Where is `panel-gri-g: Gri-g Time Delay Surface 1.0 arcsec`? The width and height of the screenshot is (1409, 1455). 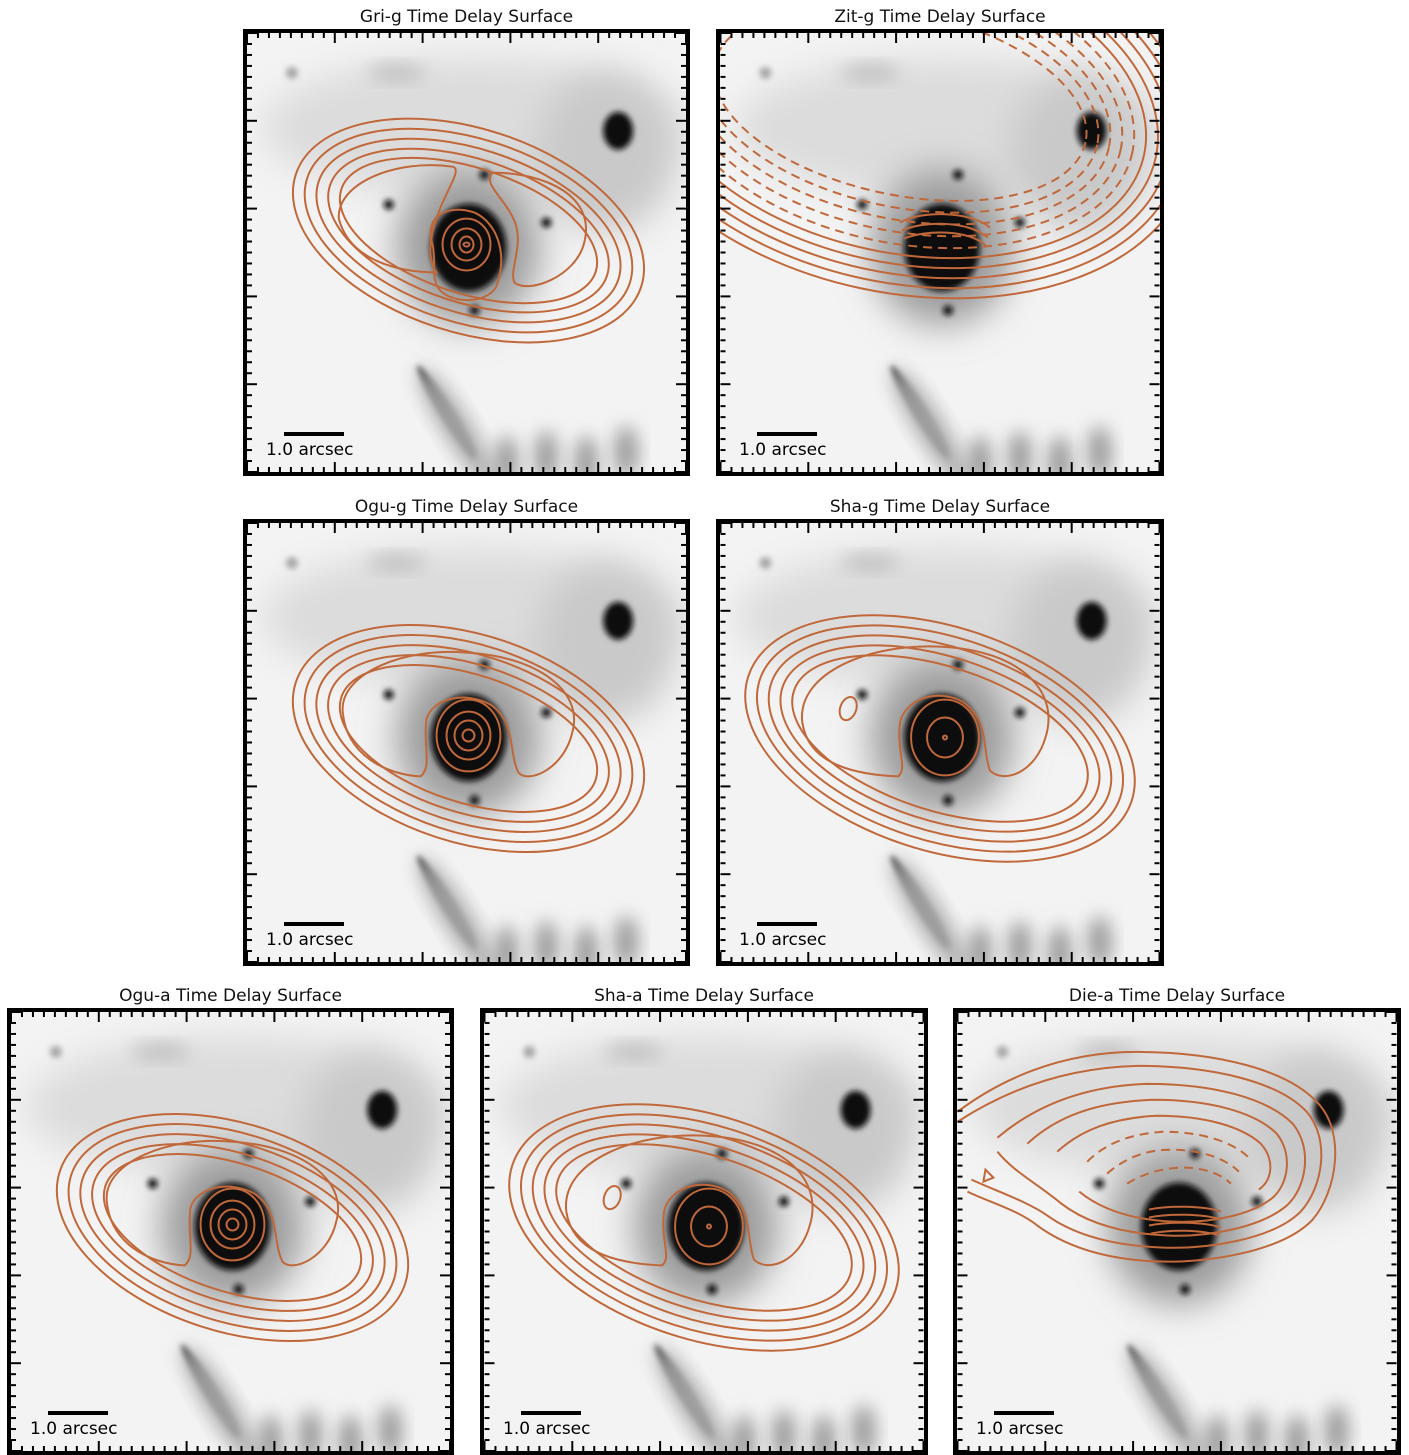 panel-gri-g: Gri-g Time Delay Surface 1.0 arcsec is located at coordinates (466, 238).